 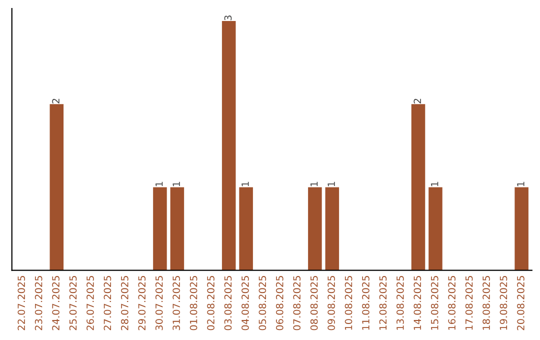 I want to click on data-label: 3, so click(x=228, y=18).